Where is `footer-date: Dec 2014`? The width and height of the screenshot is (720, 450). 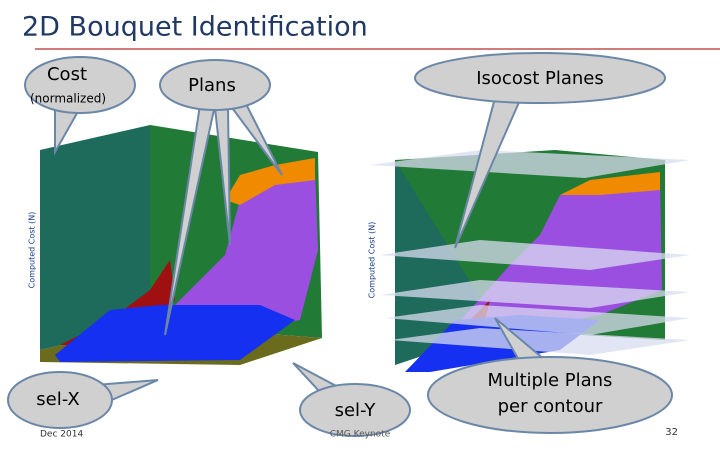
footer-date: Dec 2014 is located at coordinates (61, 435).